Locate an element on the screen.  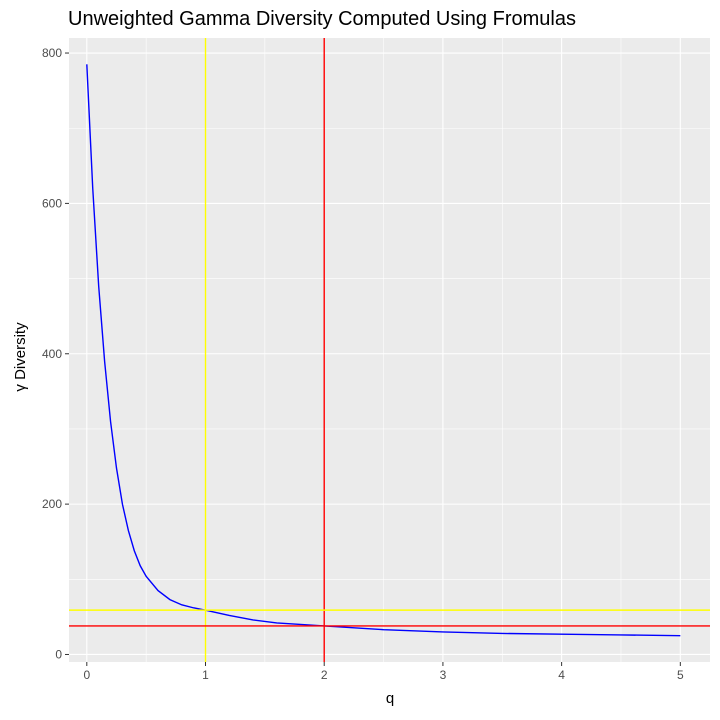
y-tick-label: 400 is located at coordinates (52, 354).